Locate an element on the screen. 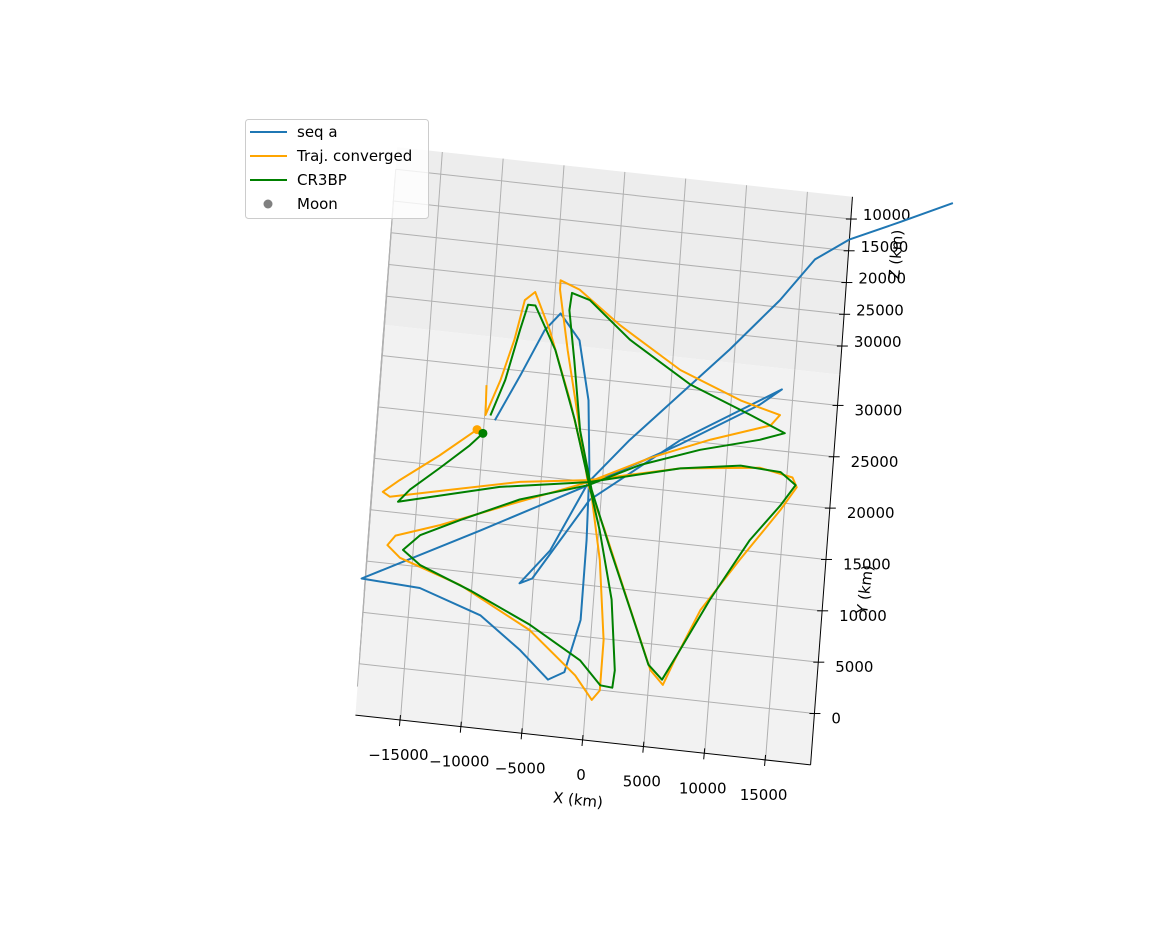 The height and width of the screenshot is (930, 1163). legend-label: CR3BP is located at coordinates (322, 180).